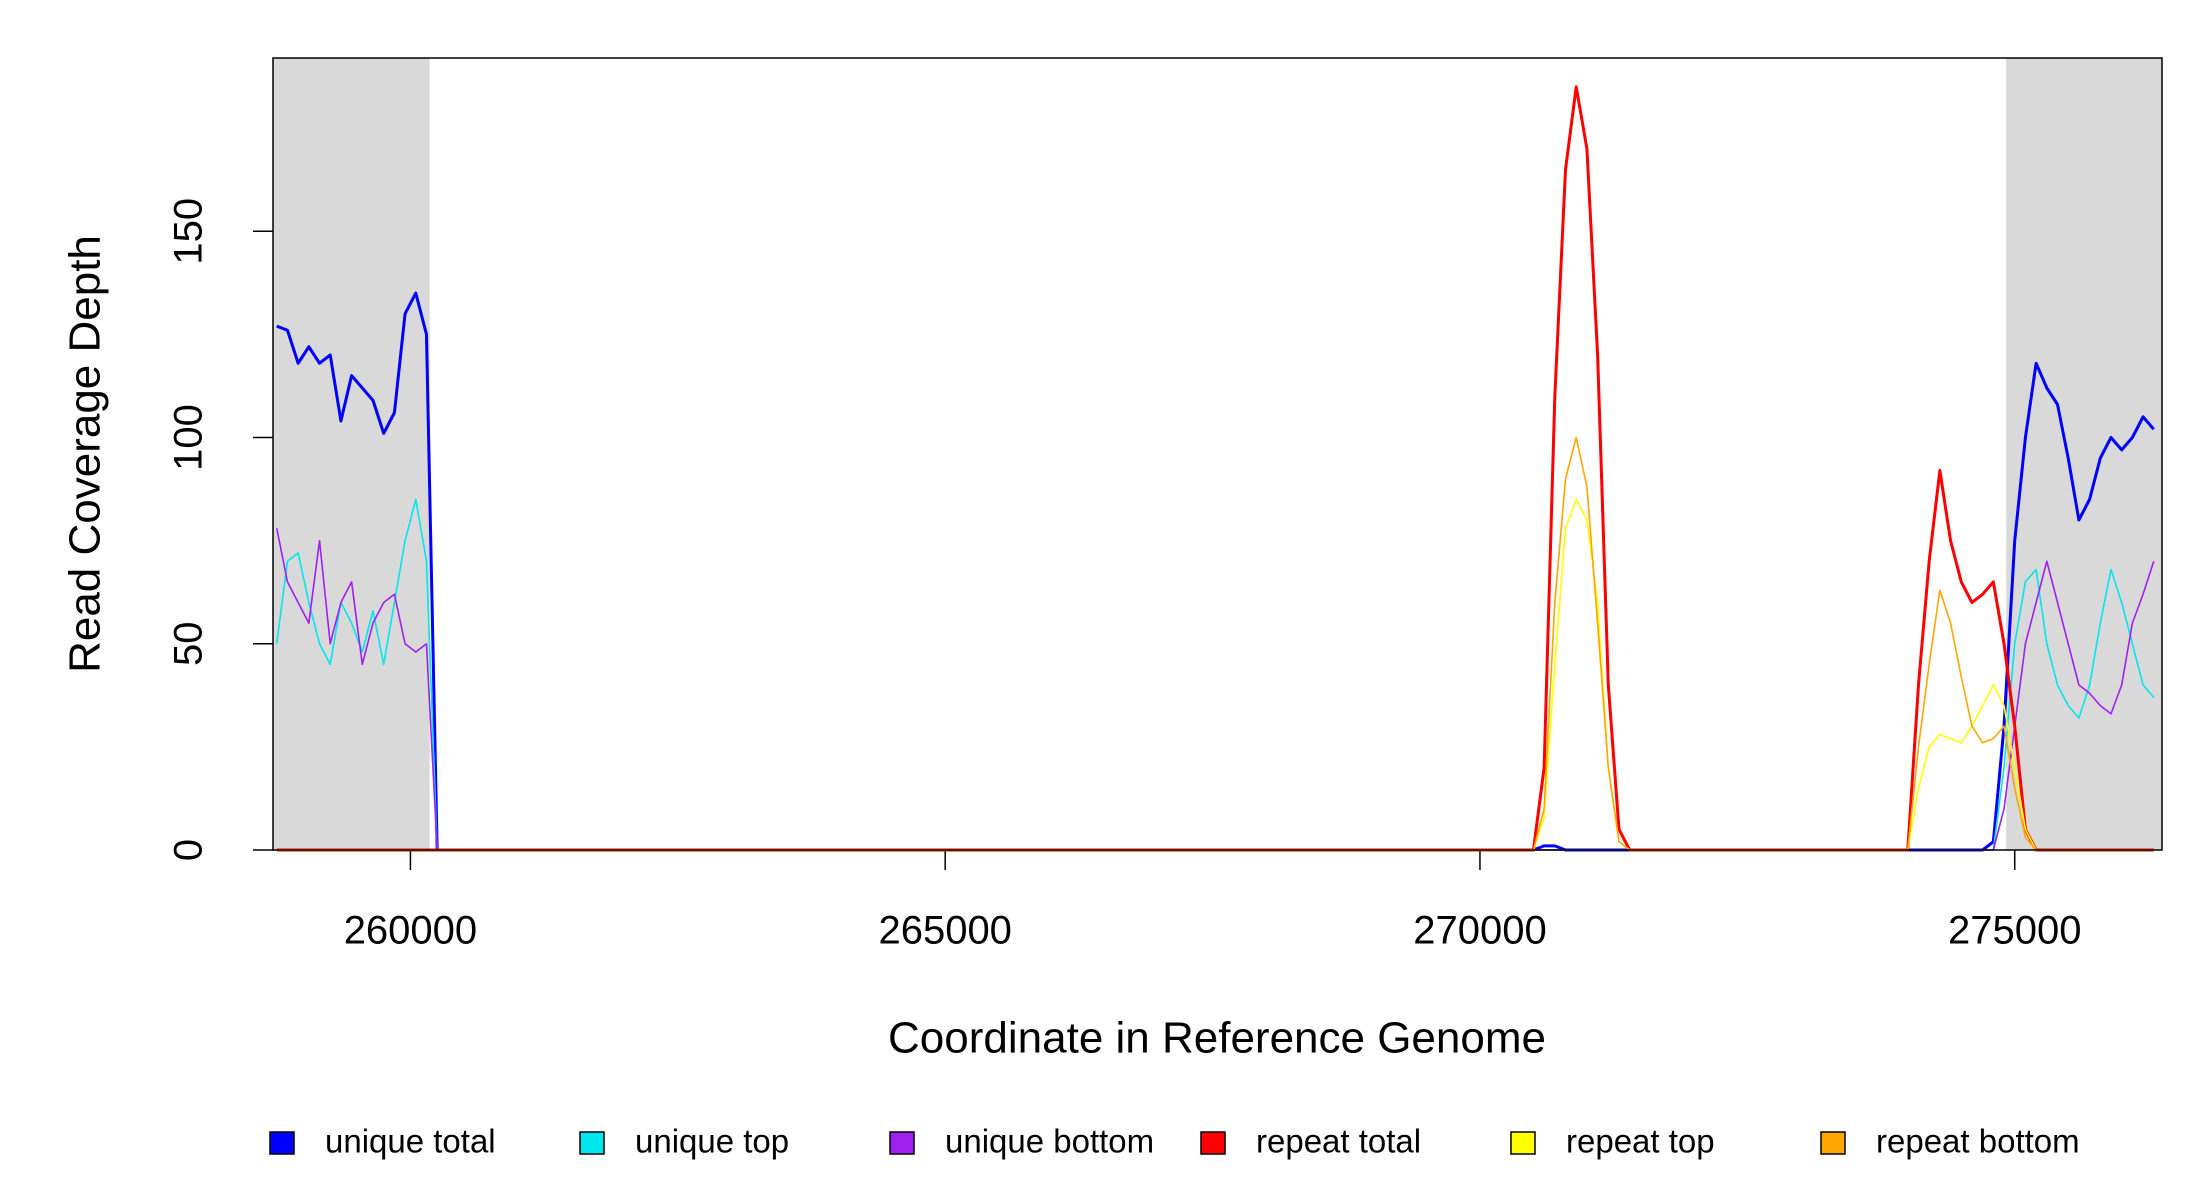 Image resolution: width=2200 pixels, height=1200 pixels. I want to click on y-tick-label: 0, so click(189, 850).